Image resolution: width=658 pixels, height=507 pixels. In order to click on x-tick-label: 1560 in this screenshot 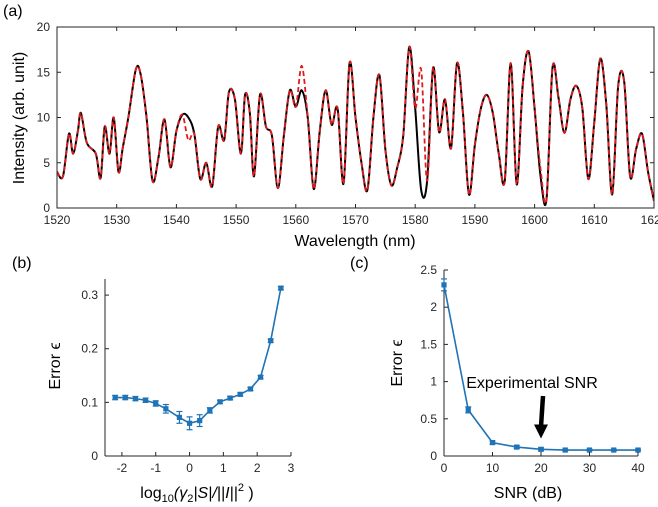, I will do `click(295, 220)`.